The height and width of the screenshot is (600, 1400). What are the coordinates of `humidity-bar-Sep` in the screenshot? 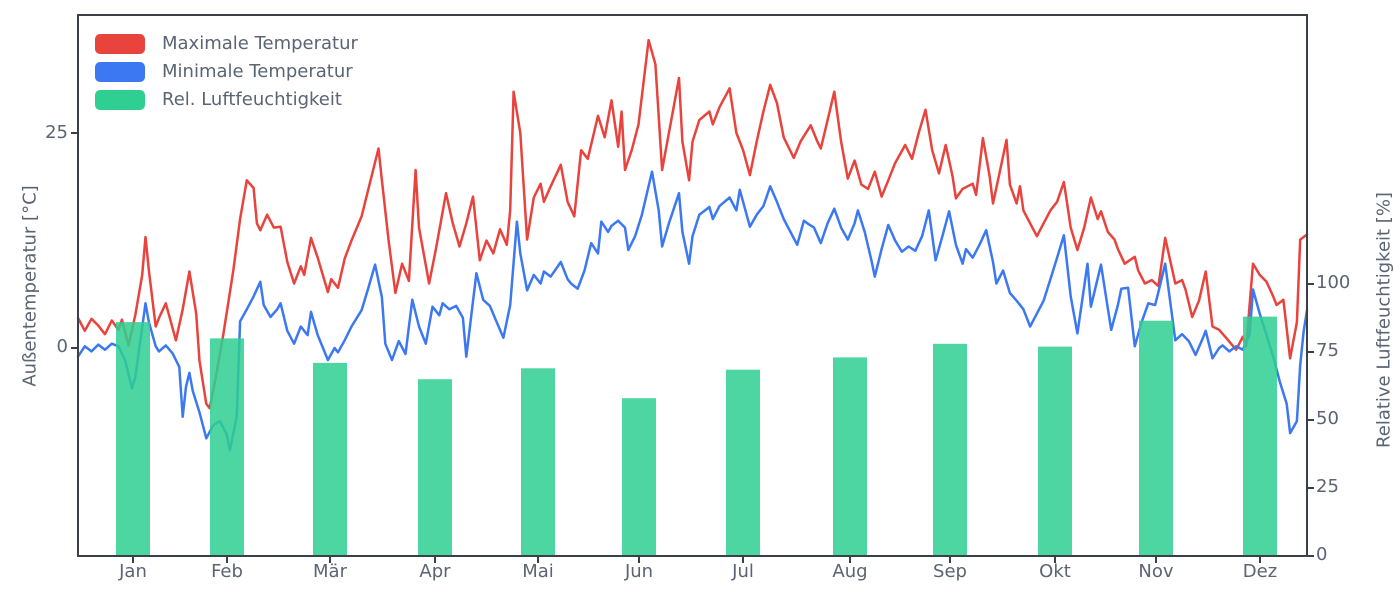 It's located at (950, 449).